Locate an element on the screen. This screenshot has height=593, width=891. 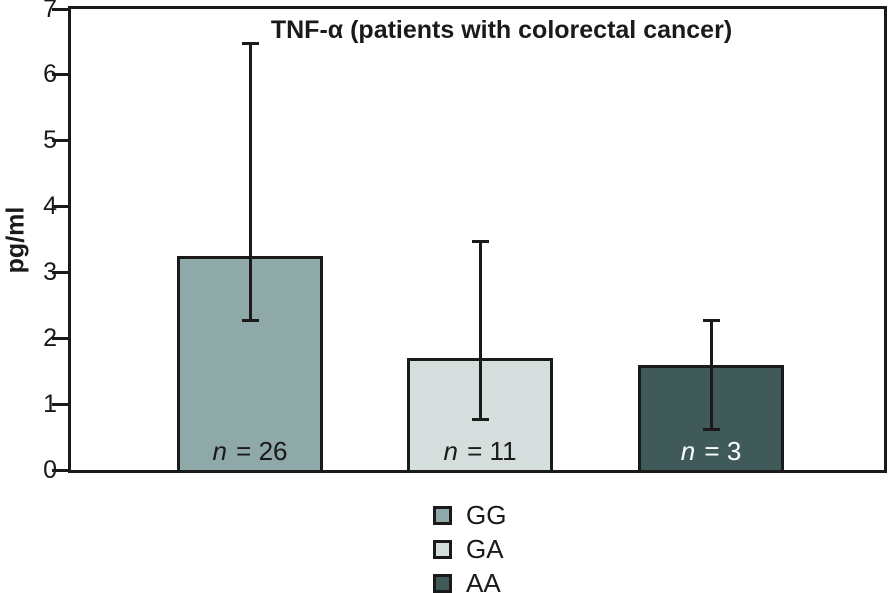
y-tick-label: 5 is located at coordinates (50, 140).